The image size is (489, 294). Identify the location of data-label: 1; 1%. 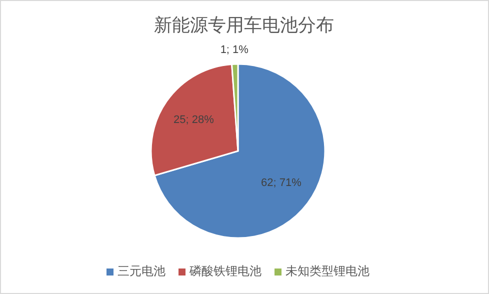
(234, 50).